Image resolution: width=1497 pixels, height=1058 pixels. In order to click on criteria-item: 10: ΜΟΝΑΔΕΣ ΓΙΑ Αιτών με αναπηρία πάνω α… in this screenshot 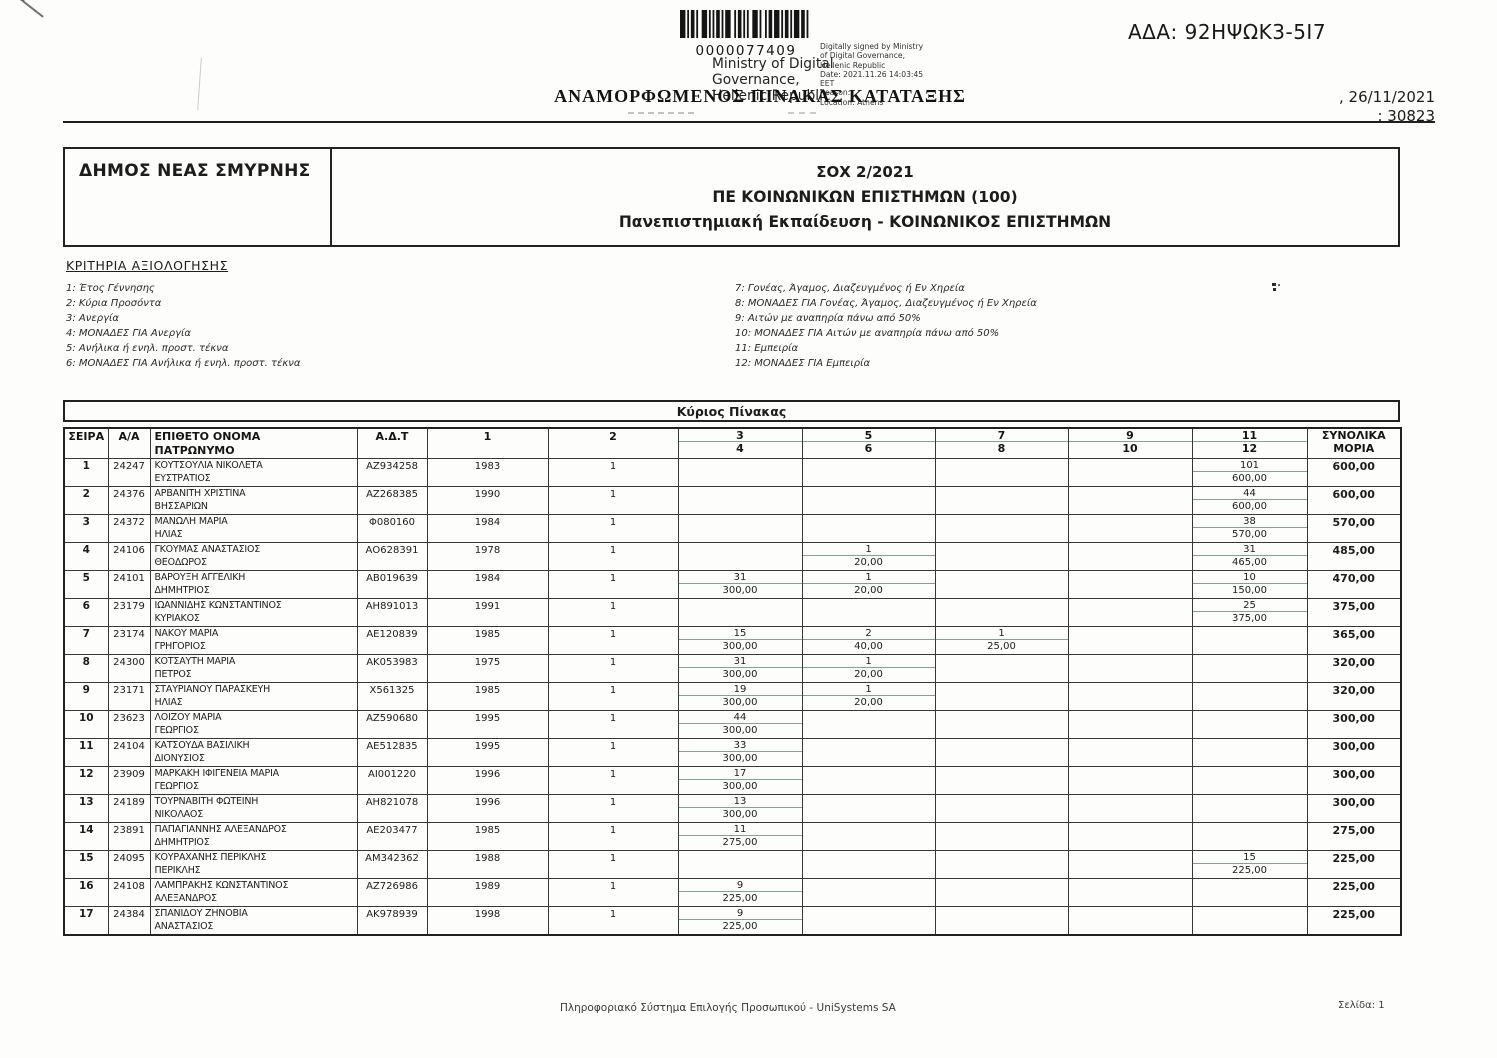, I will do `click(867, 333)`.